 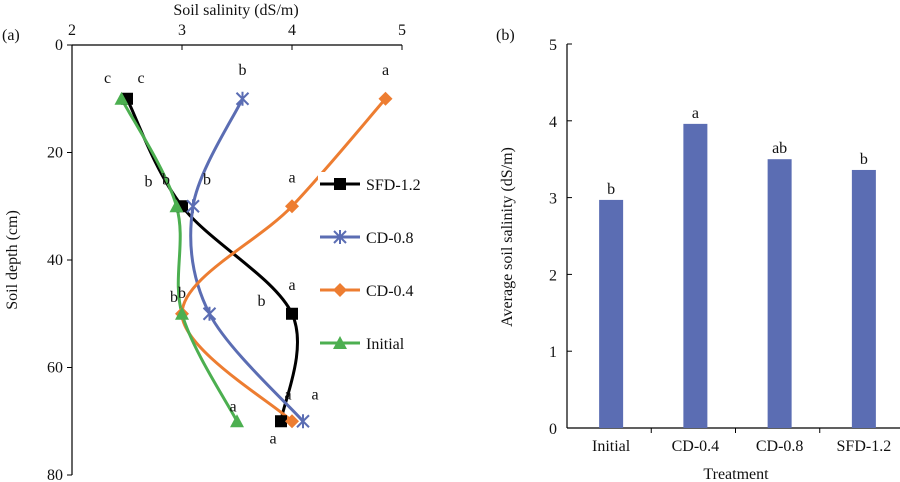 What do you see at coordinates (611, 446) in the screenshot?
I see `category-label: Initial` at bounding box center [611, 446].